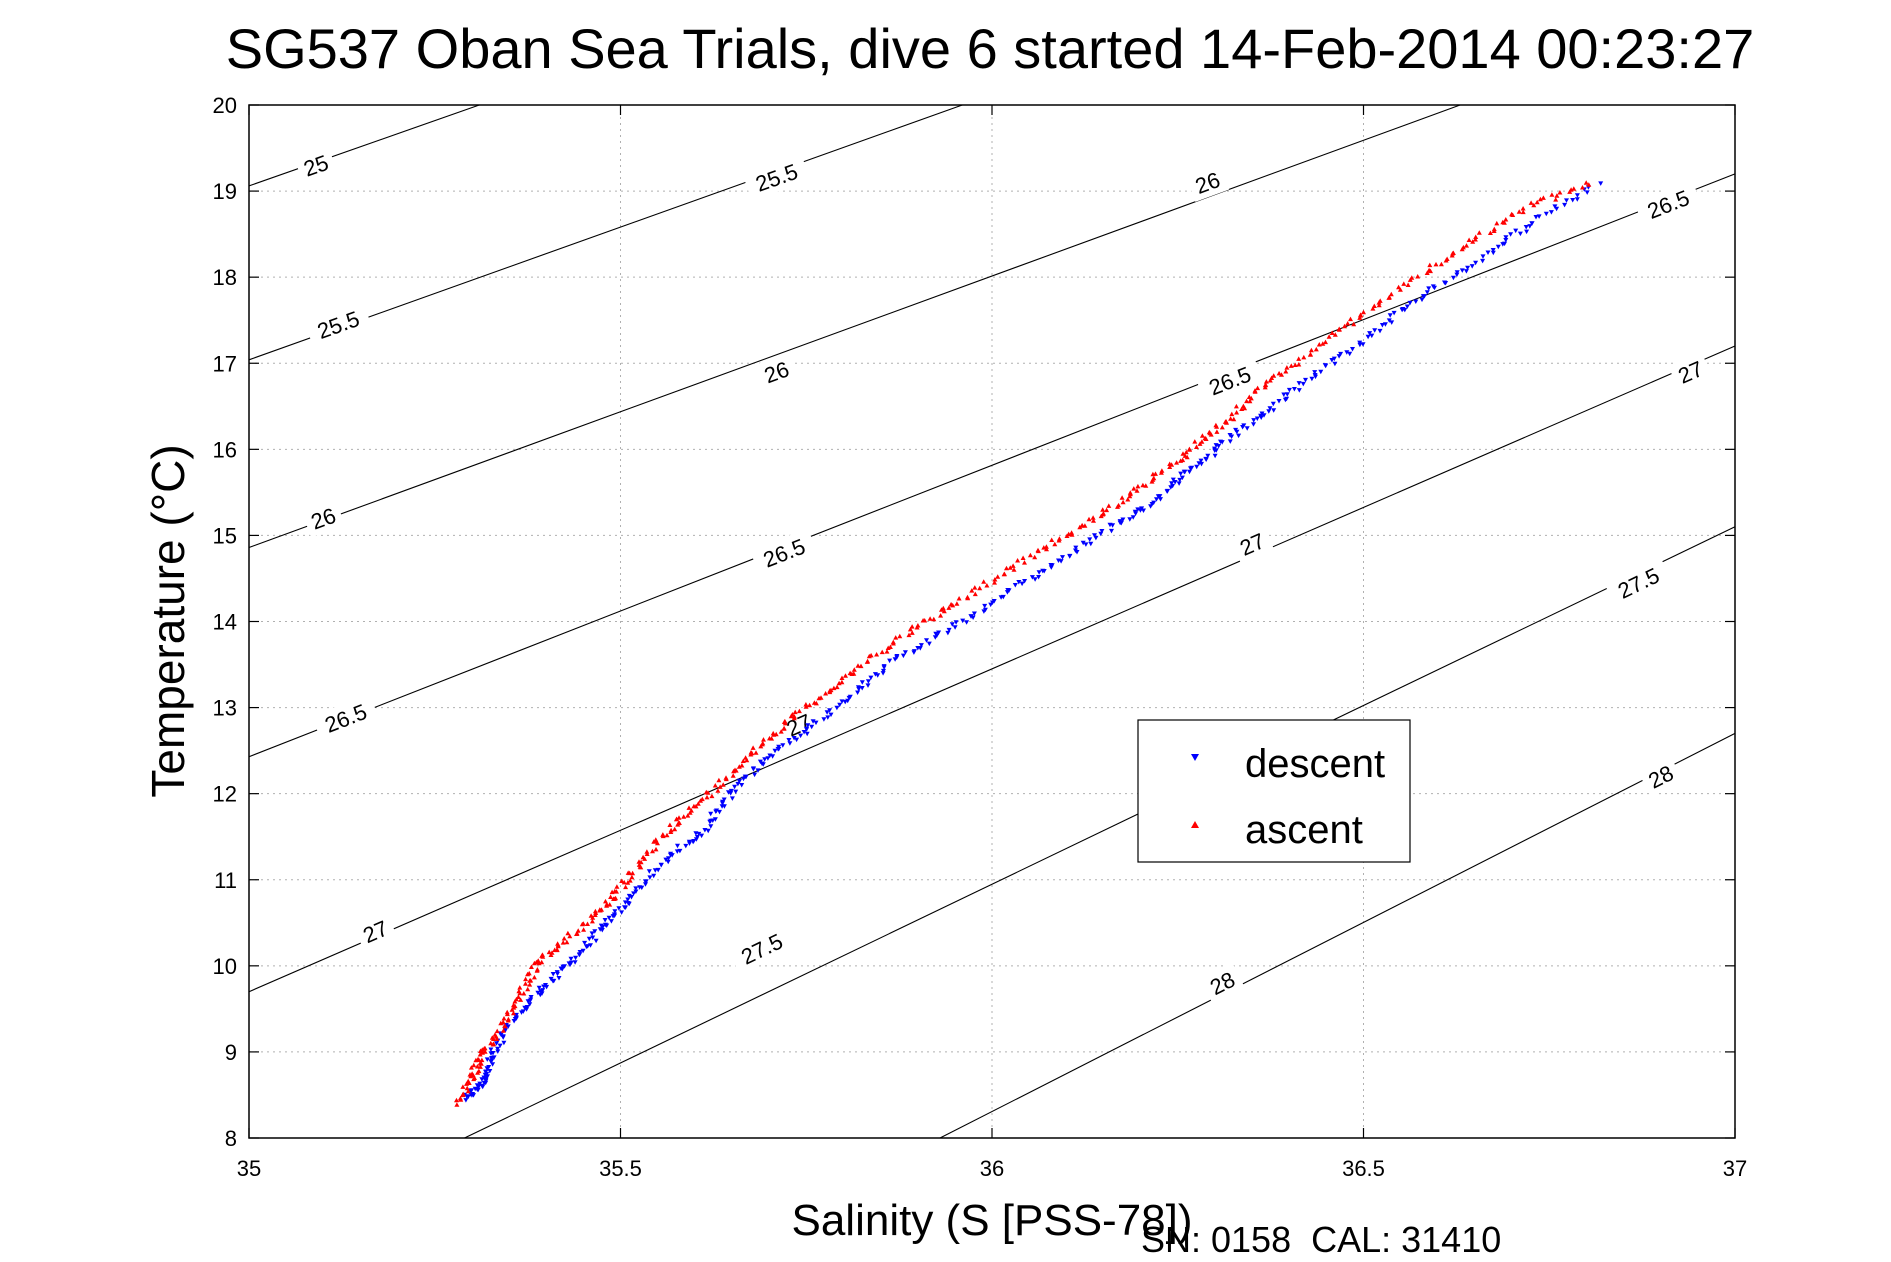 This screenshot has height=1262, width=1891. Describe the element at coordinates (249, 1168) in the screenshot. I see `x-tick-label-0: 35` at that location.